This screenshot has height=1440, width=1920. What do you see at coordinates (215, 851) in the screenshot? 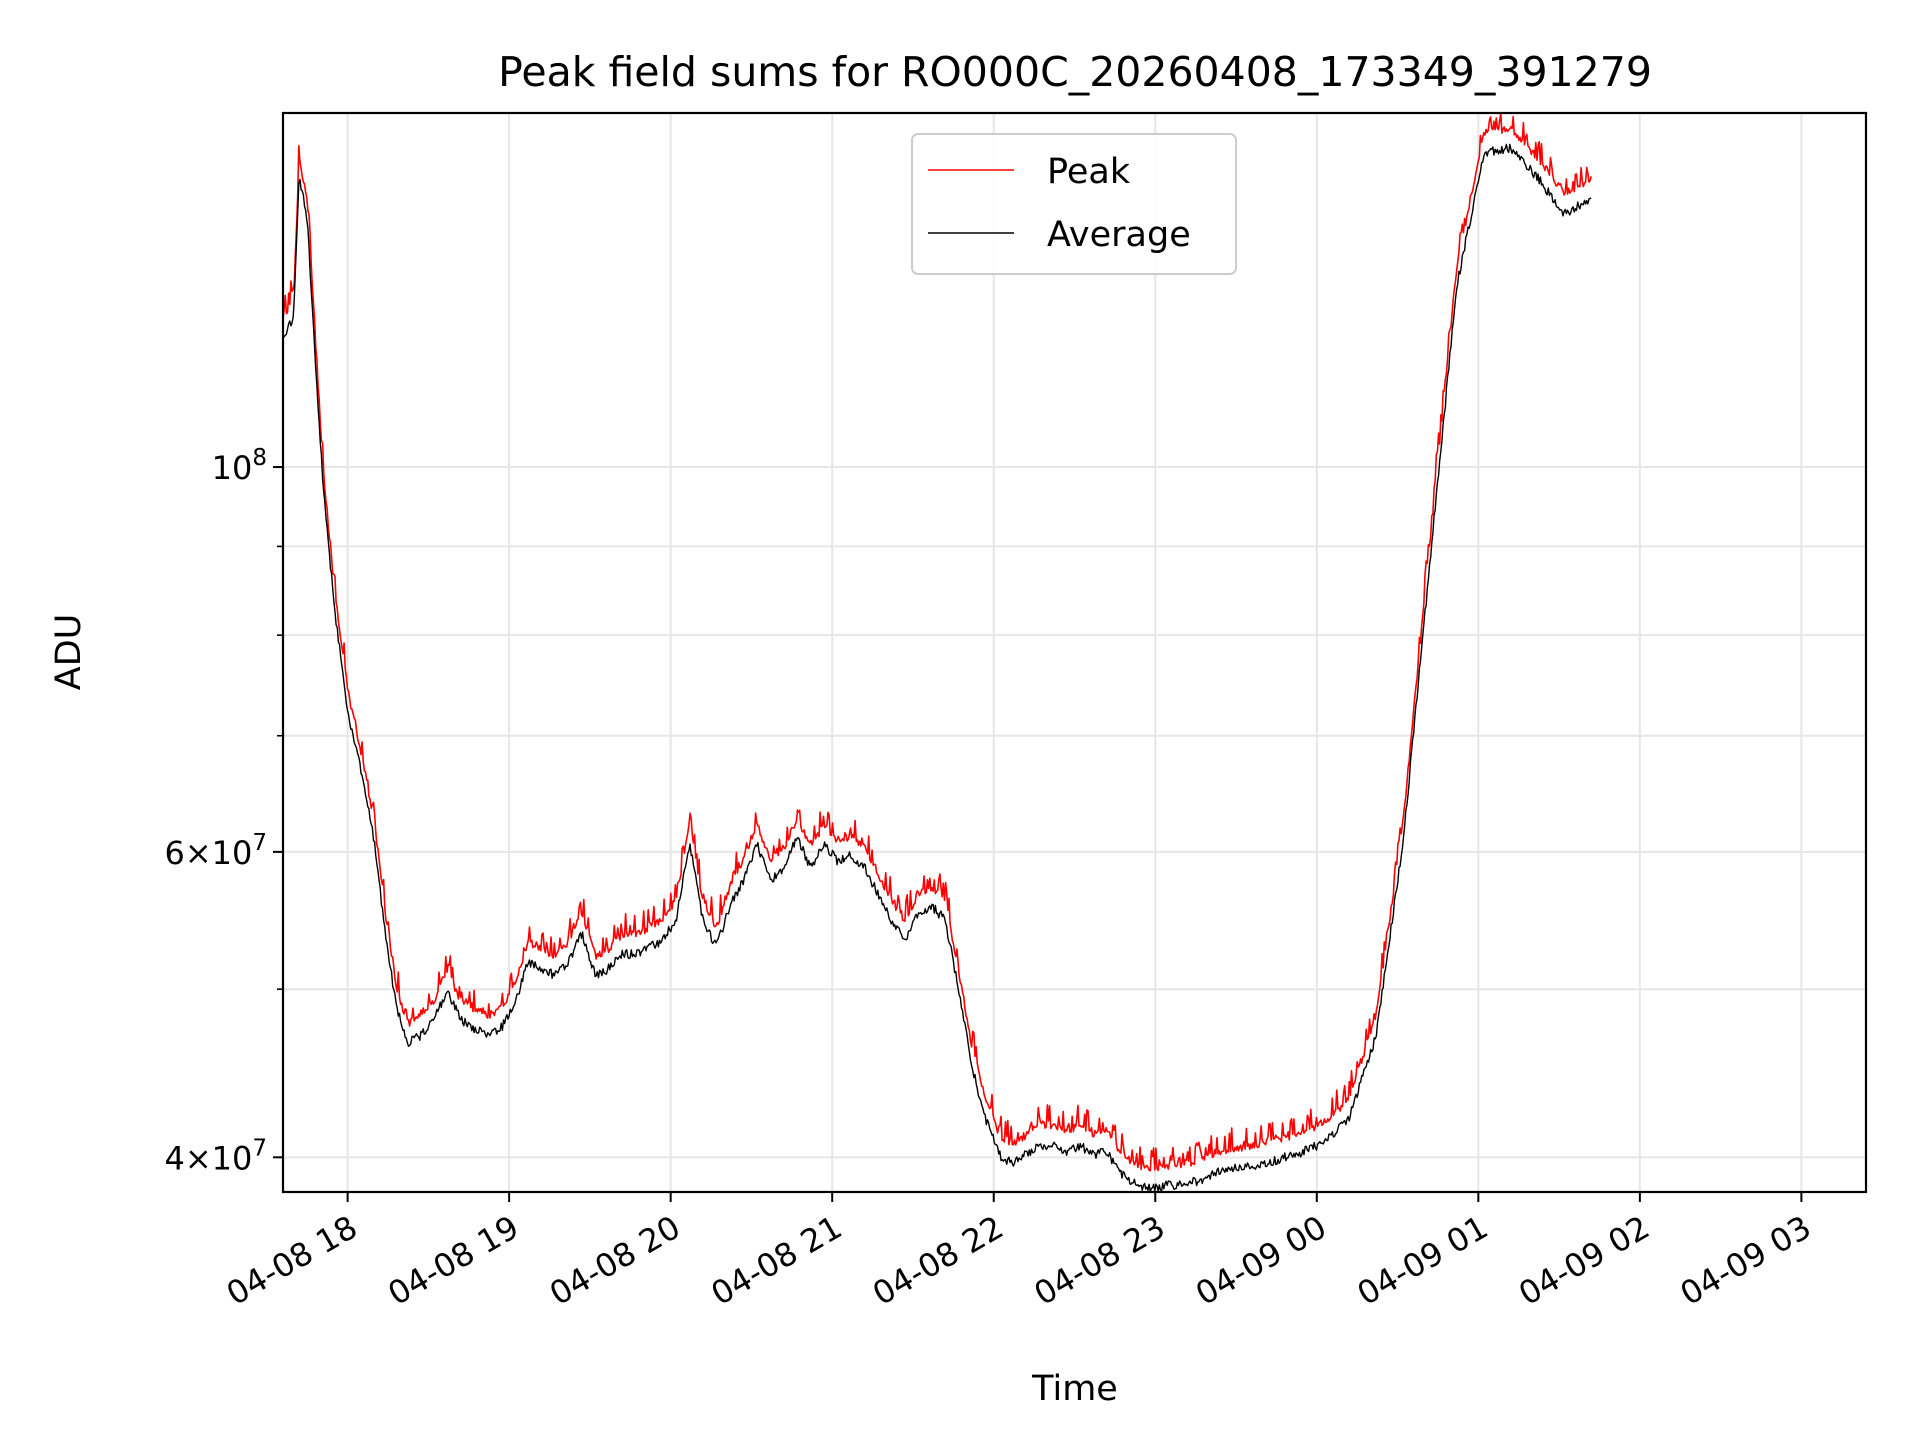
I see `y-tick-label: 6×107` at bounding box center [215, 851].